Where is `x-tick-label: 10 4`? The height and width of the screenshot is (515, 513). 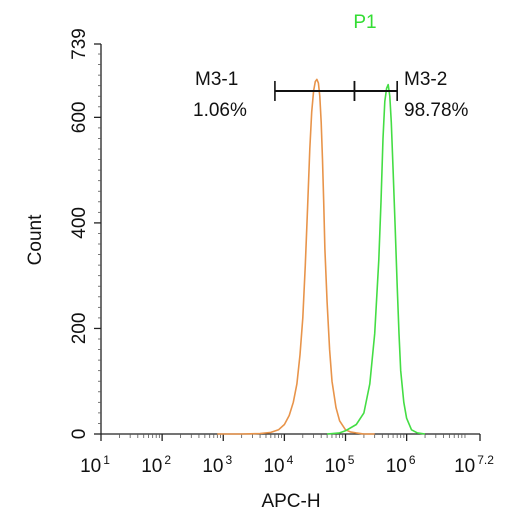
x-tick-label: 10 4 is located at coordinates (278, 465).